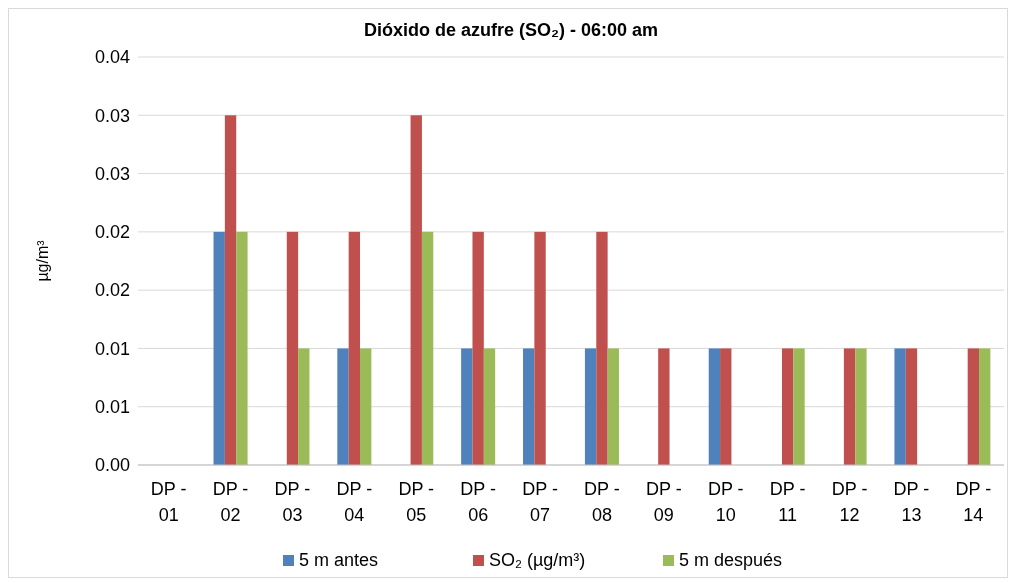 This screenshot has height=583, width=1014. I want to click on x-tick-label: DP - 14, so click(973, 502).